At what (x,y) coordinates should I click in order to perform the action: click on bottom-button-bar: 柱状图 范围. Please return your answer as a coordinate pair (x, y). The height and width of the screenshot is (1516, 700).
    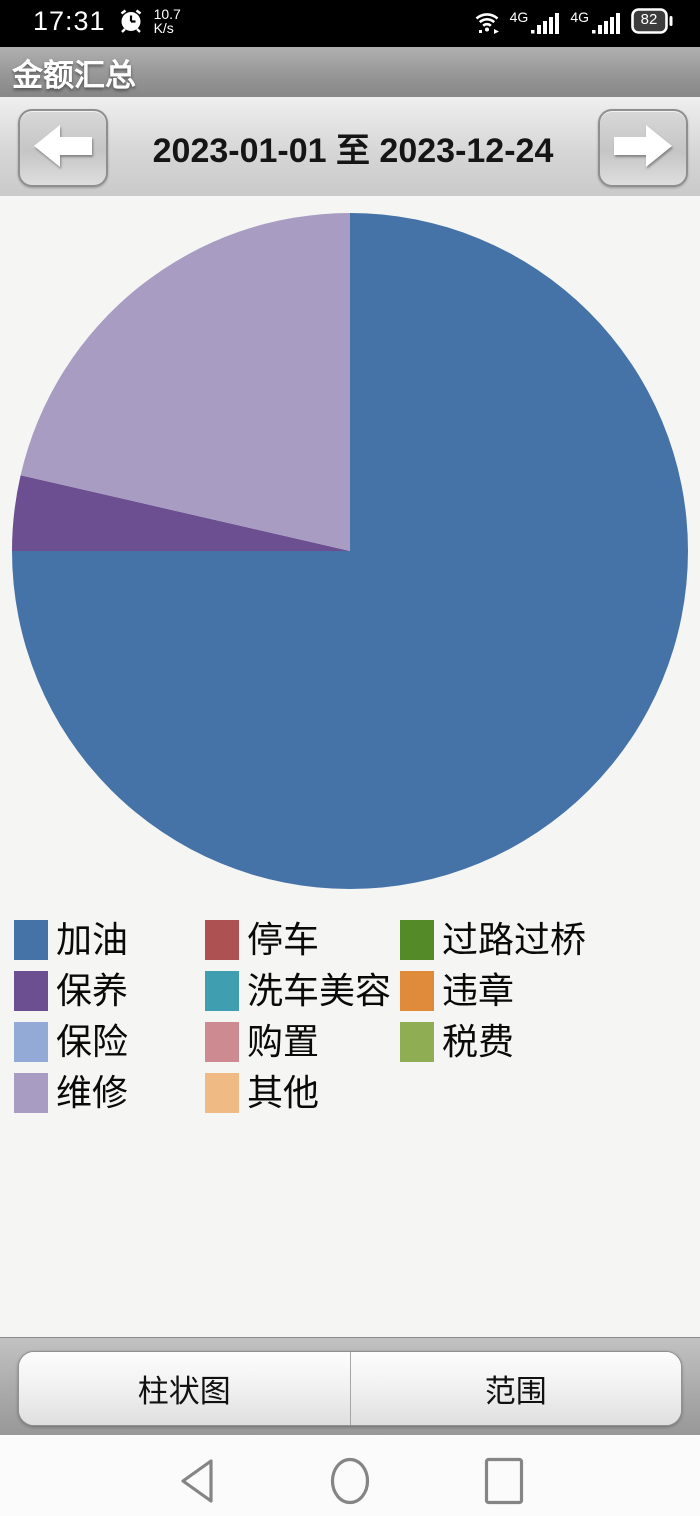
    Looking at the image, I should click on (350, 1386).